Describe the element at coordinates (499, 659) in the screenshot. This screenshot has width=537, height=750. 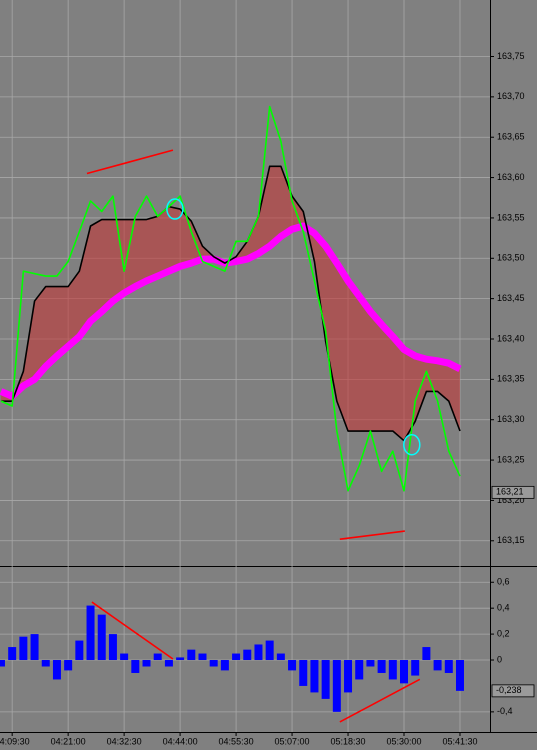
I see `y-tick-label: 0` at that location.